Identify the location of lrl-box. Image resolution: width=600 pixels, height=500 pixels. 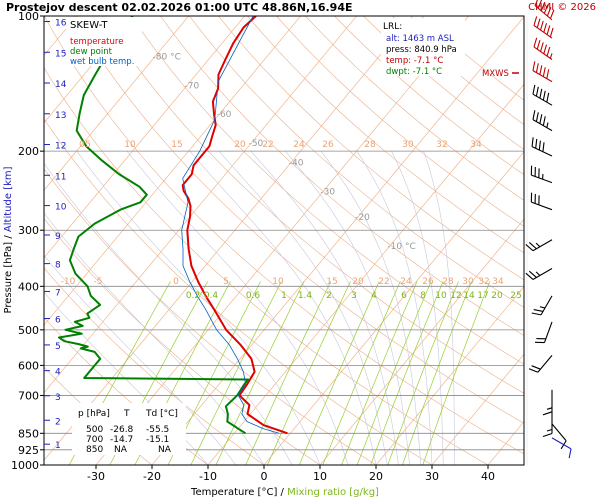
(423, 47).